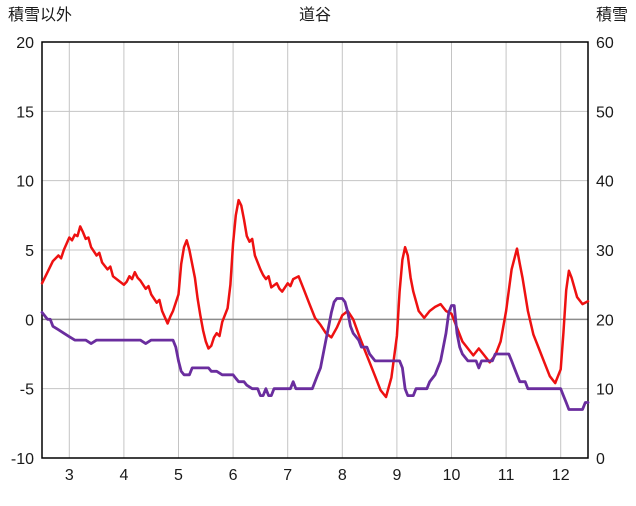  Describe the element at coordinates (178, 475) in the screenshot. I see `x-axis-tick-label: 5` at that location.